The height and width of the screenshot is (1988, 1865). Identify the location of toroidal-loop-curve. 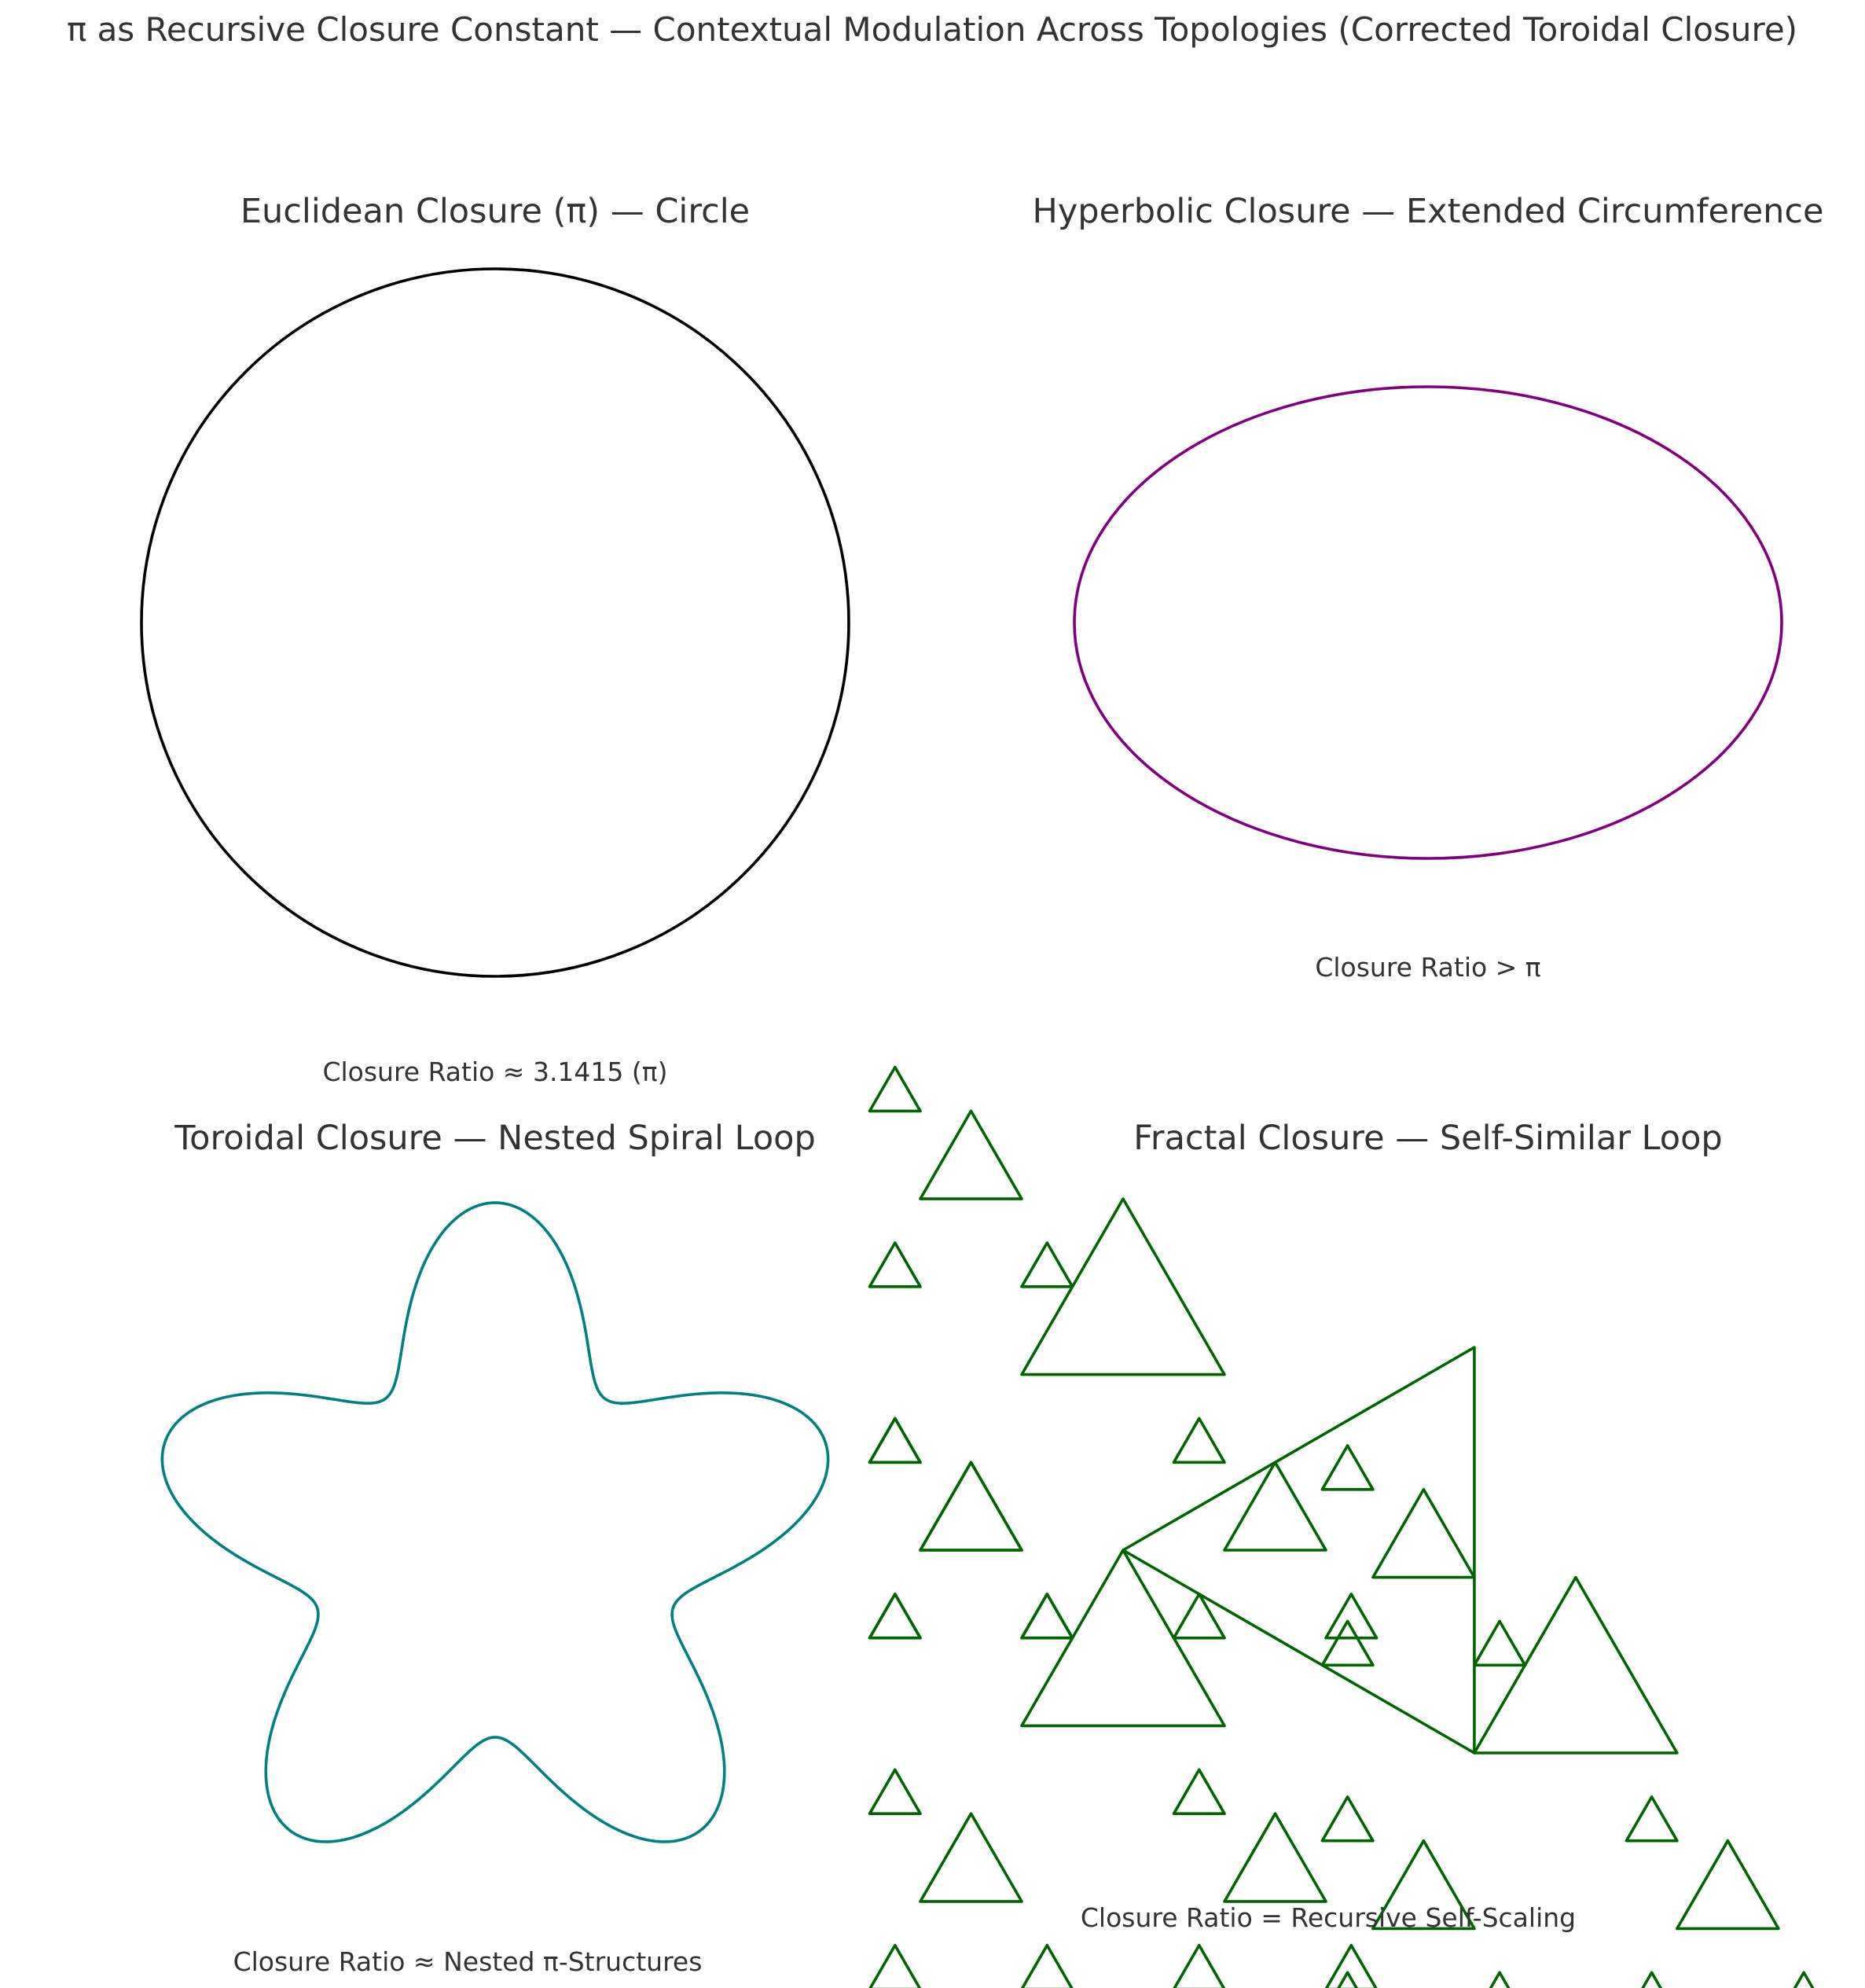
(495, 1522).